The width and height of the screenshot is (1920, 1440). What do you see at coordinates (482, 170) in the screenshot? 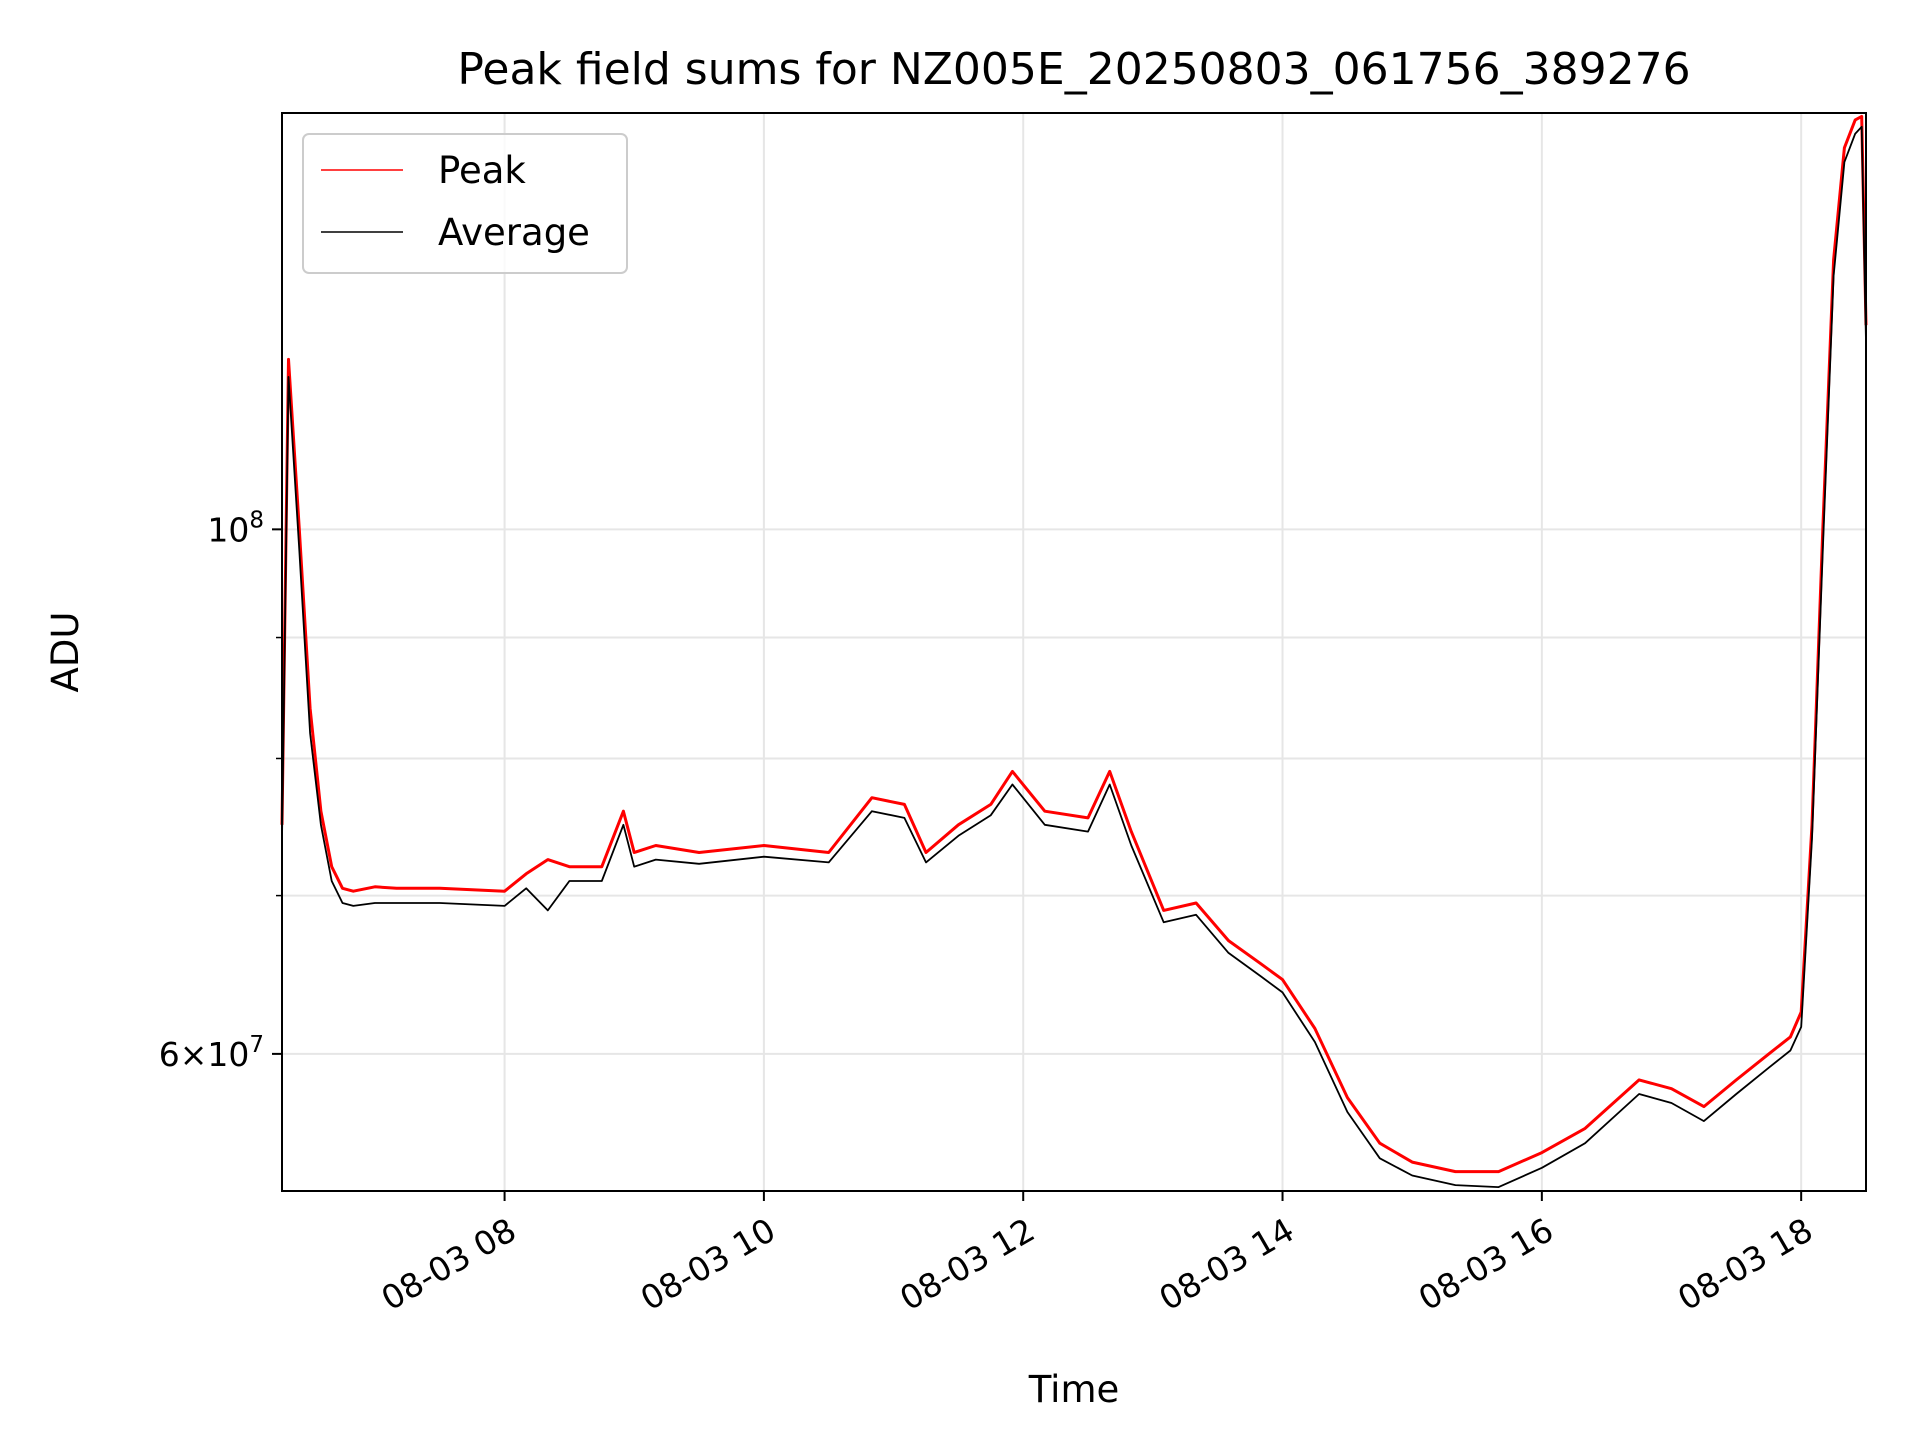
I see `legend-label-peak: Peak` at bounding box center [482, 170].